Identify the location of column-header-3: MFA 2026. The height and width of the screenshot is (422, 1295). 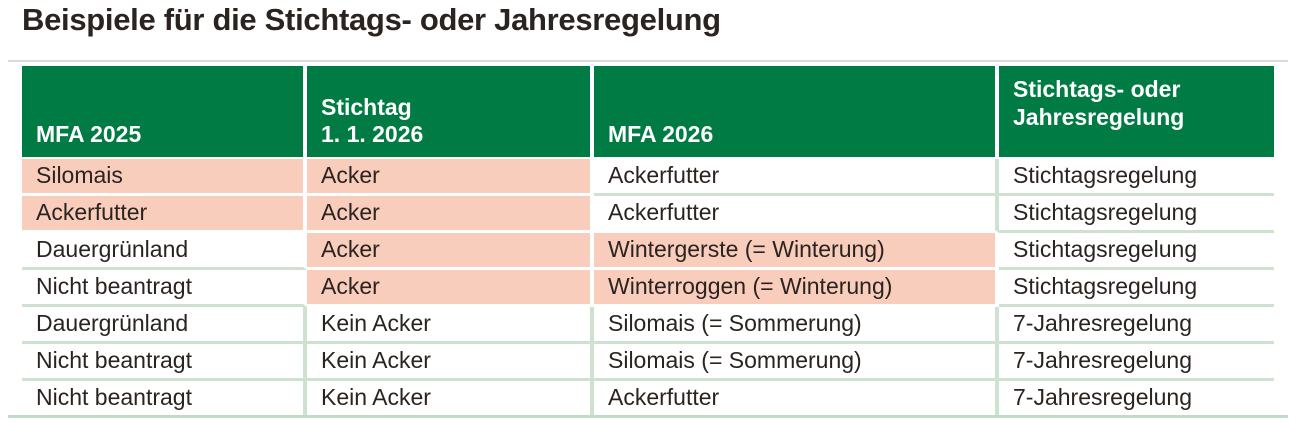
(796, 112).